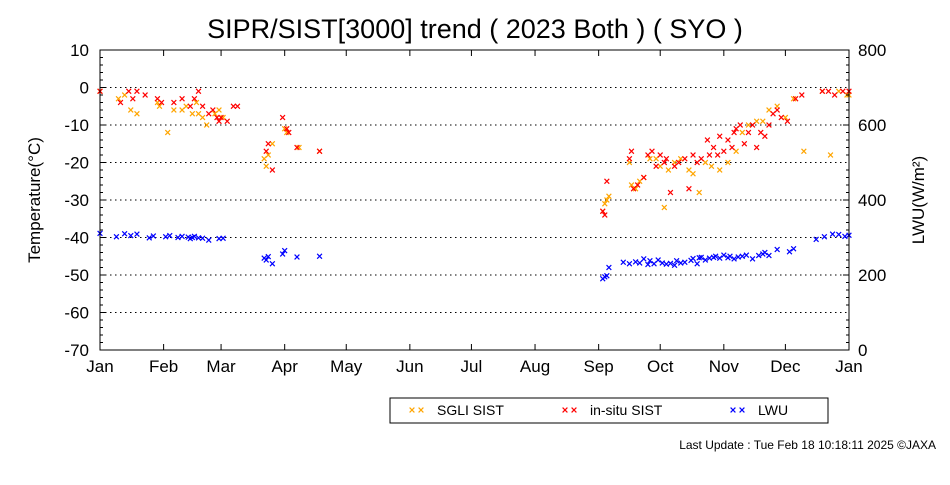  Describe the element at coordinates (34, 200) in the screenshot. I see `y-axis-label-left: Temperature(°C)` at that location.